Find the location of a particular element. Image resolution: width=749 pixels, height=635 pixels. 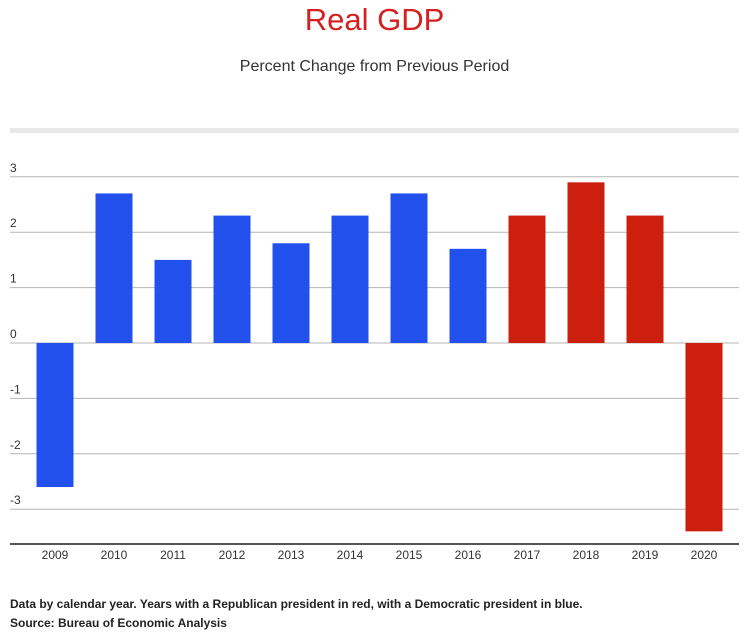

x-tick-label: 2019 is located at coordinates (645, 555).